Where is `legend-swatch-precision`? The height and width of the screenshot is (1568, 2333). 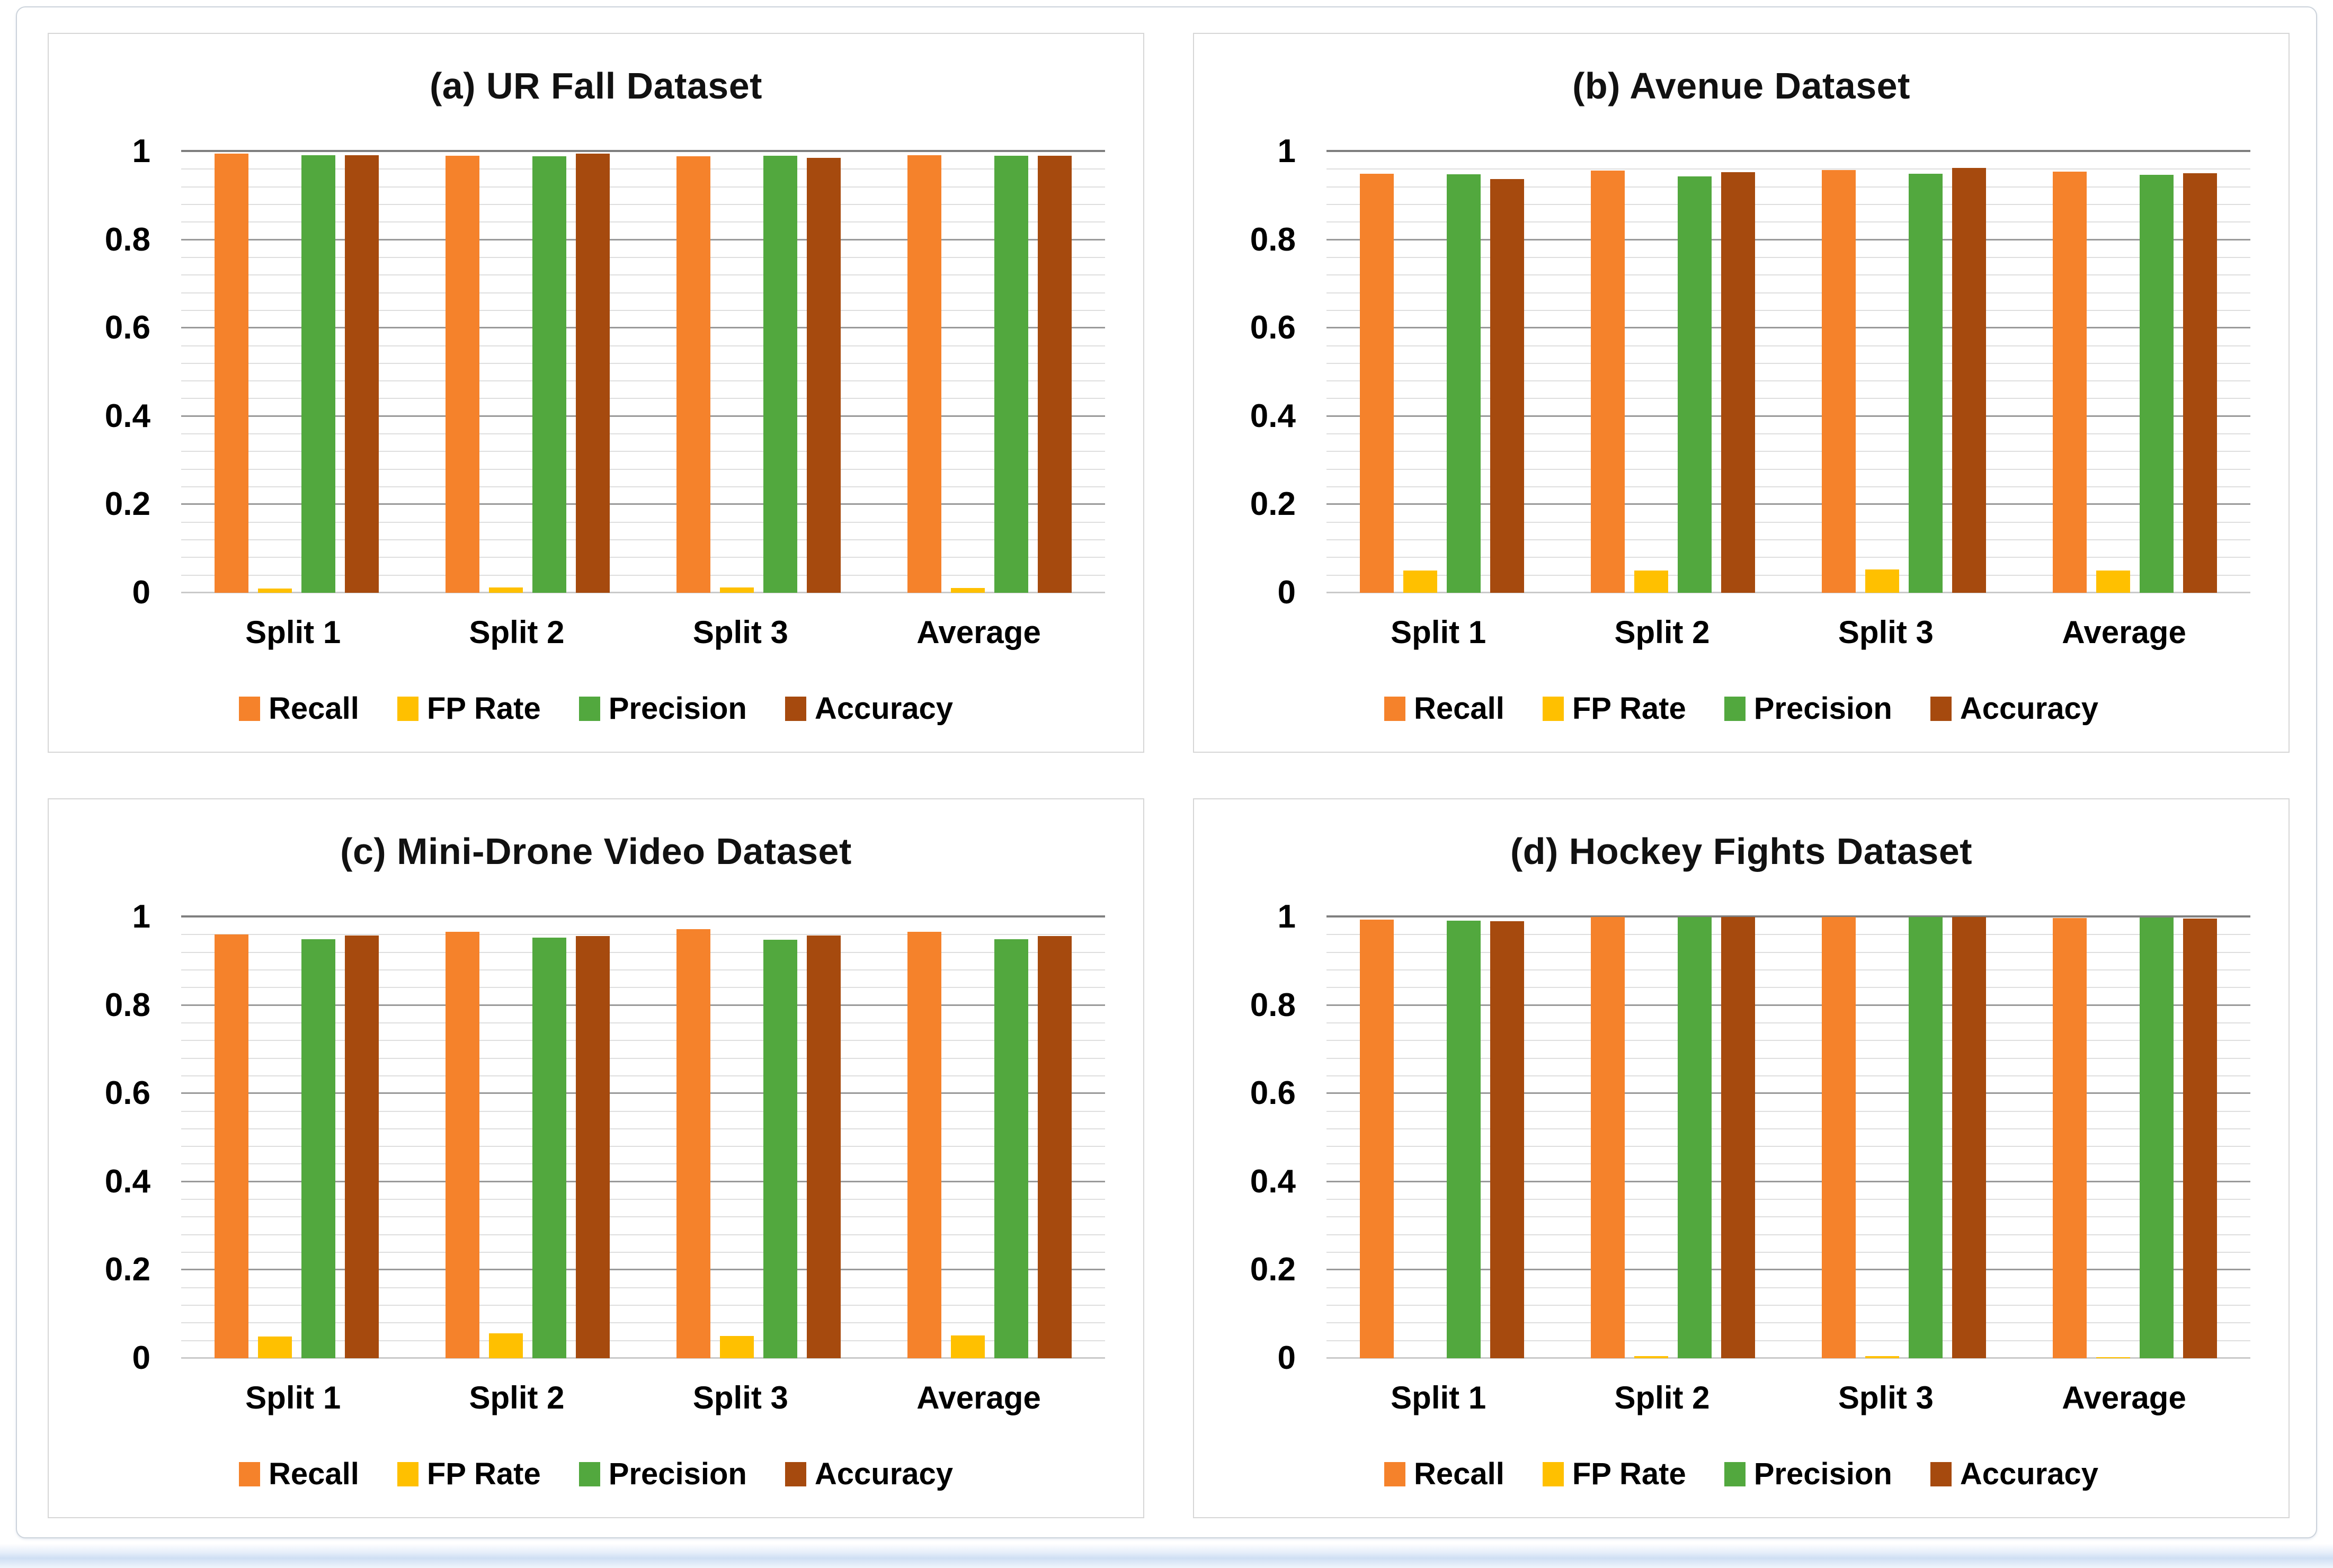
legend-swatch-precision is located at coordinates (589, 1474).